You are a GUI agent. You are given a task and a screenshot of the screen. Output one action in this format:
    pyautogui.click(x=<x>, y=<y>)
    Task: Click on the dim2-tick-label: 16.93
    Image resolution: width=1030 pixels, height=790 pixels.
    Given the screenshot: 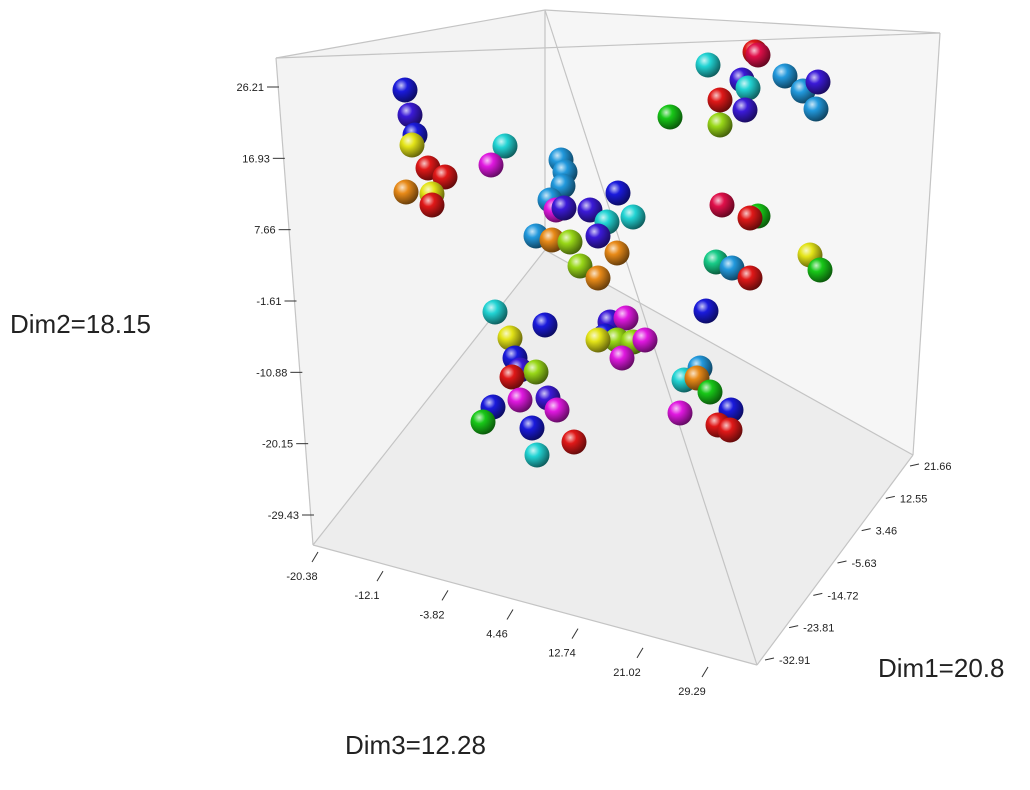 What is the action you would take?
    pyautogui.click(x=256, y=159)
    